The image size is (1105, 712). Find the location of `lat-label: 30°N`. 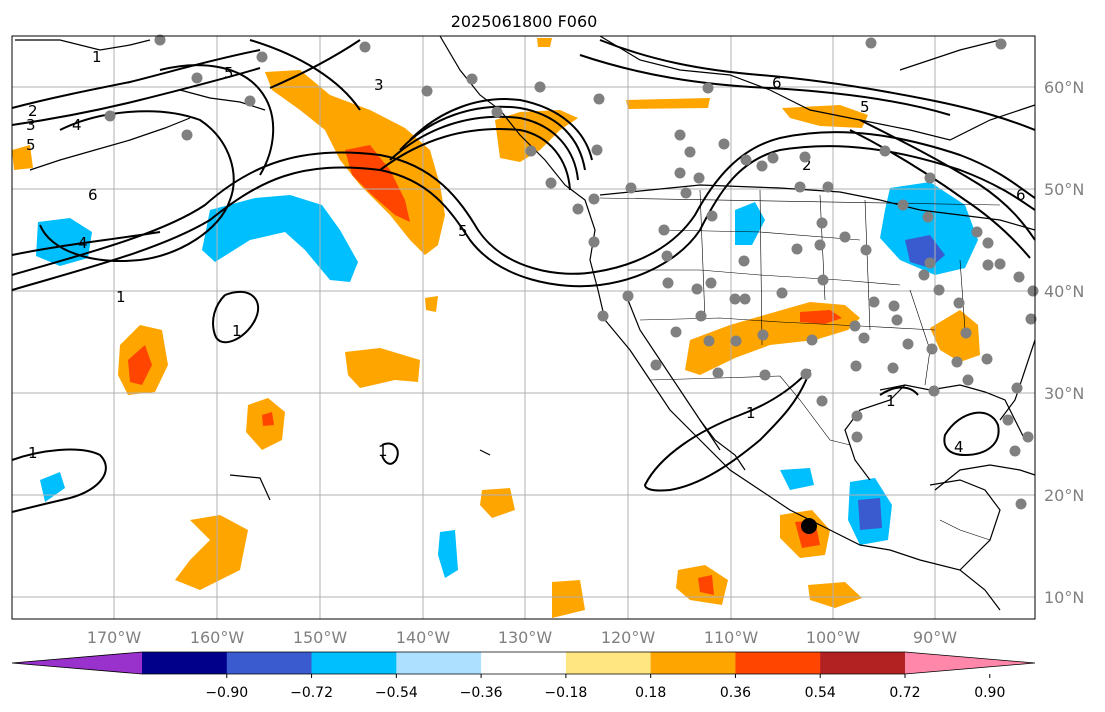

lat-label: 30°N is located at coordinates (1064, 393).